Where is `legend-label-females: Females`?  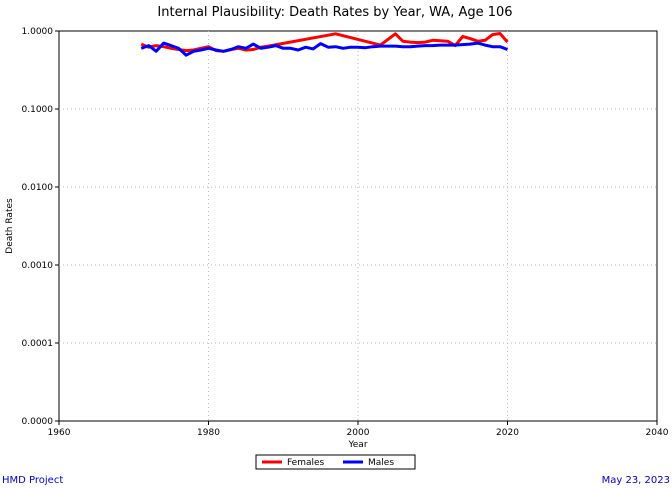 legend-label-females: Females is located at coordinates (306, 463).